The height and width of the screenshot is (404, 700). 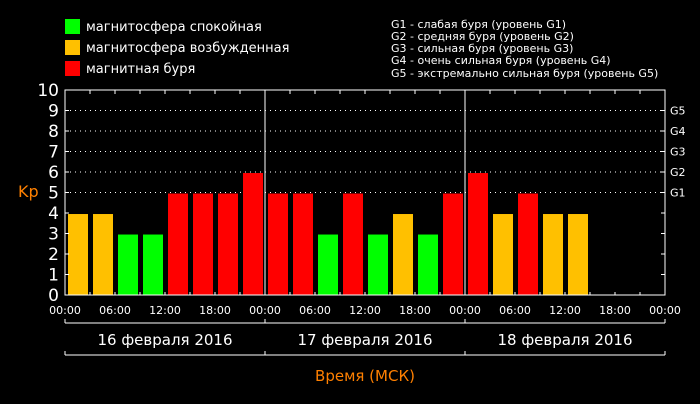 I want to click on g-legend-line: G3 - сильная буря (уровень G3), so click(x=482, y=48).